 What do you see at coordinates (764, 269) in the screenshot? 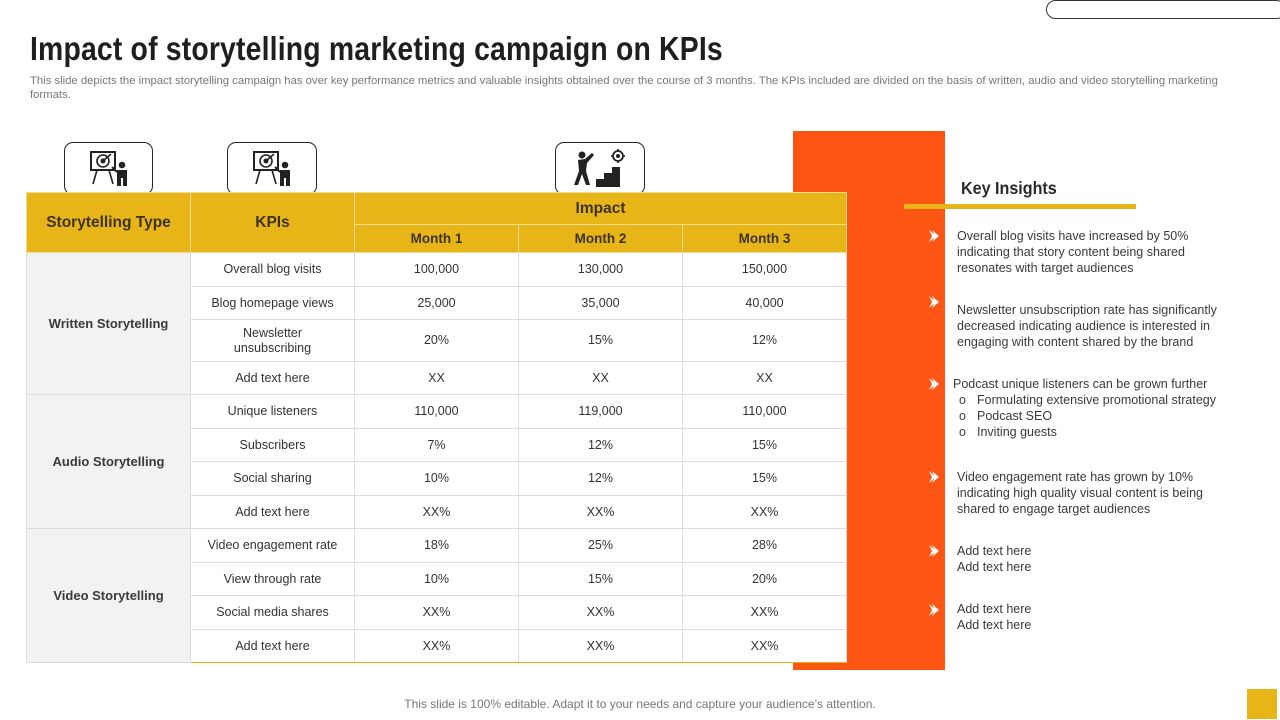
I see `value-cell: 150,000` at bounding box center [764, 269].